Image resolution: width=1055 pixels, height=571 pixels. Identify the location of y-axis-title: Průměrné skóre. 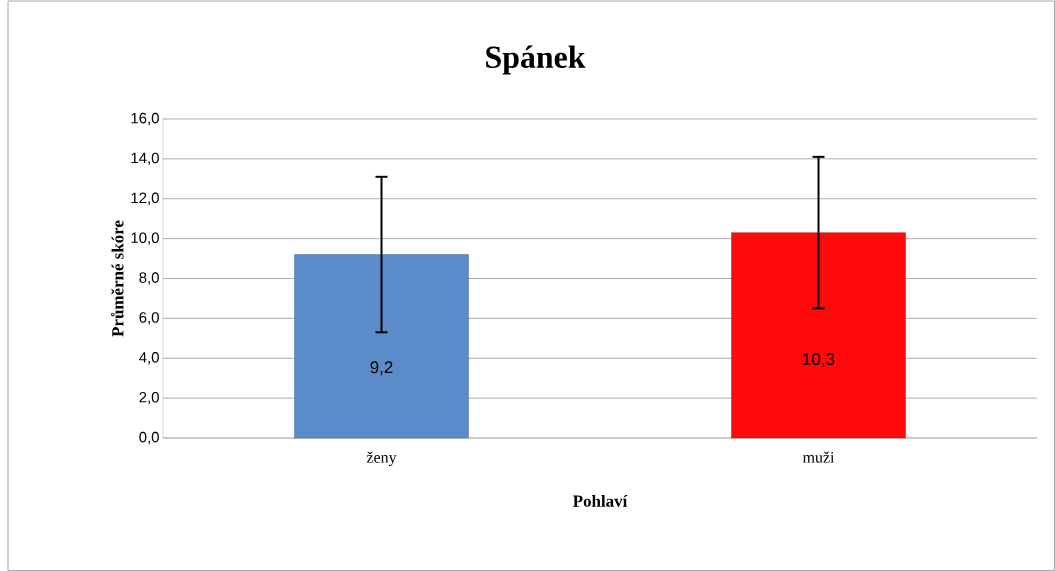
(117, 278).